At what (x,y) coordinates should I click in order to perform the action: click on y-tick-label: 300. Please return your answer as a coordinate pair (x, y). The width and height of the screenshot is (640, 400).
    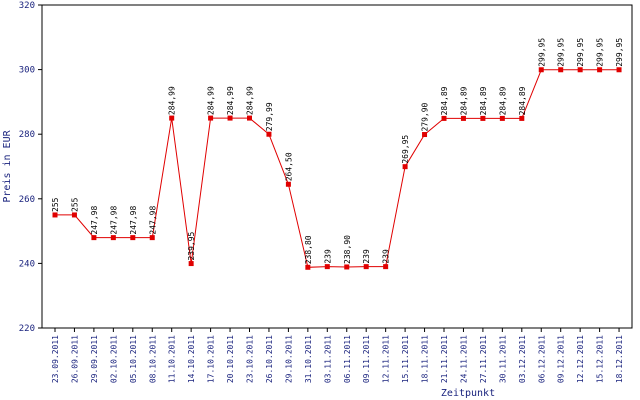
    Looking at the image, I should click on (27, 71).